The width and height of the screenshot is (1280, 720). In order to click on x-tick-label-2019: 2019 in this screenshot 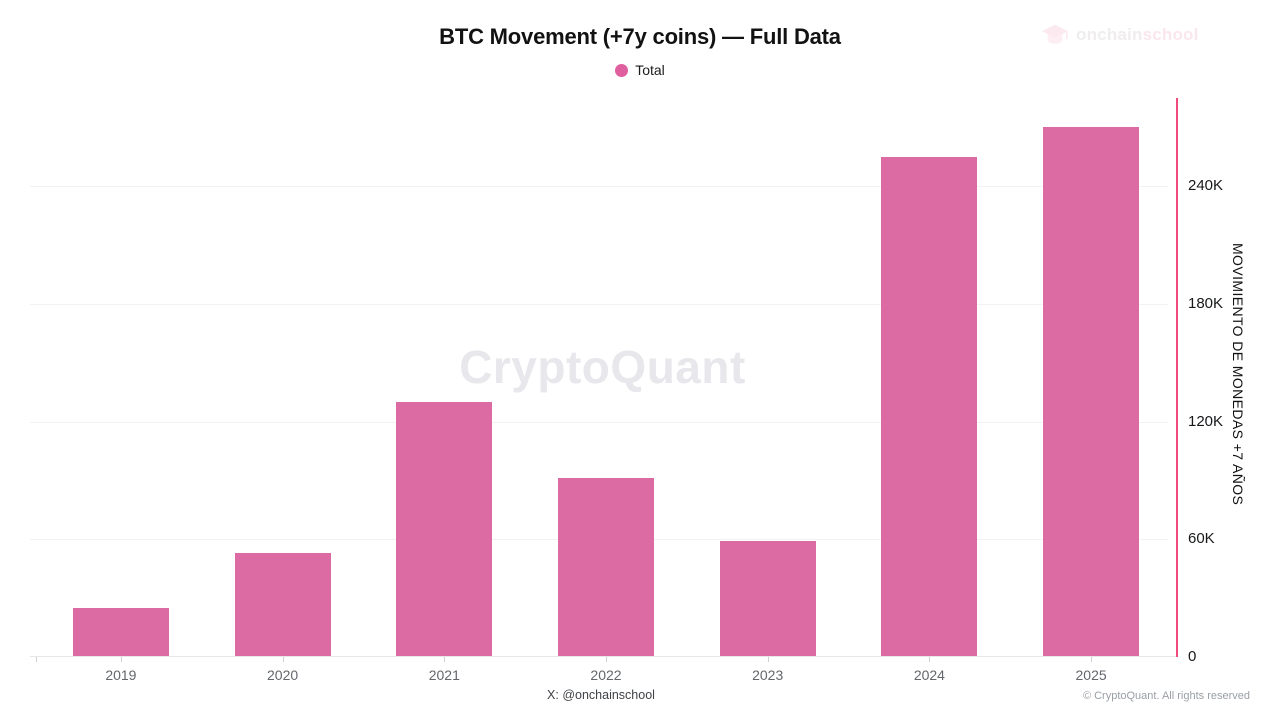, I will do `click(121, 675)`.